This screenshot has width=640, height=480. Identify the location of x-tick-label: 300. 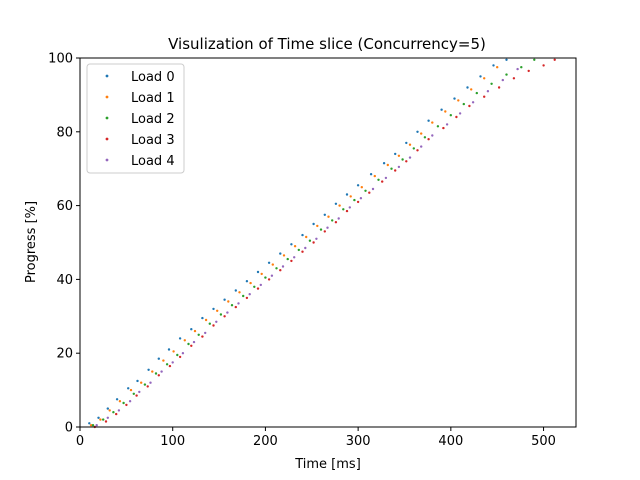
(358, 441).